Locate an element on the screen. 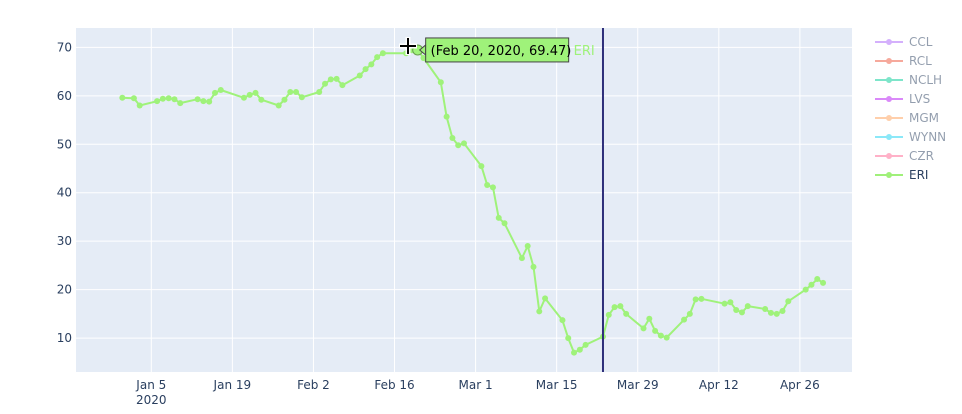 This screenshot has height=414, width=962. y-tick-label: 10 is located at coordinates (64, 338).